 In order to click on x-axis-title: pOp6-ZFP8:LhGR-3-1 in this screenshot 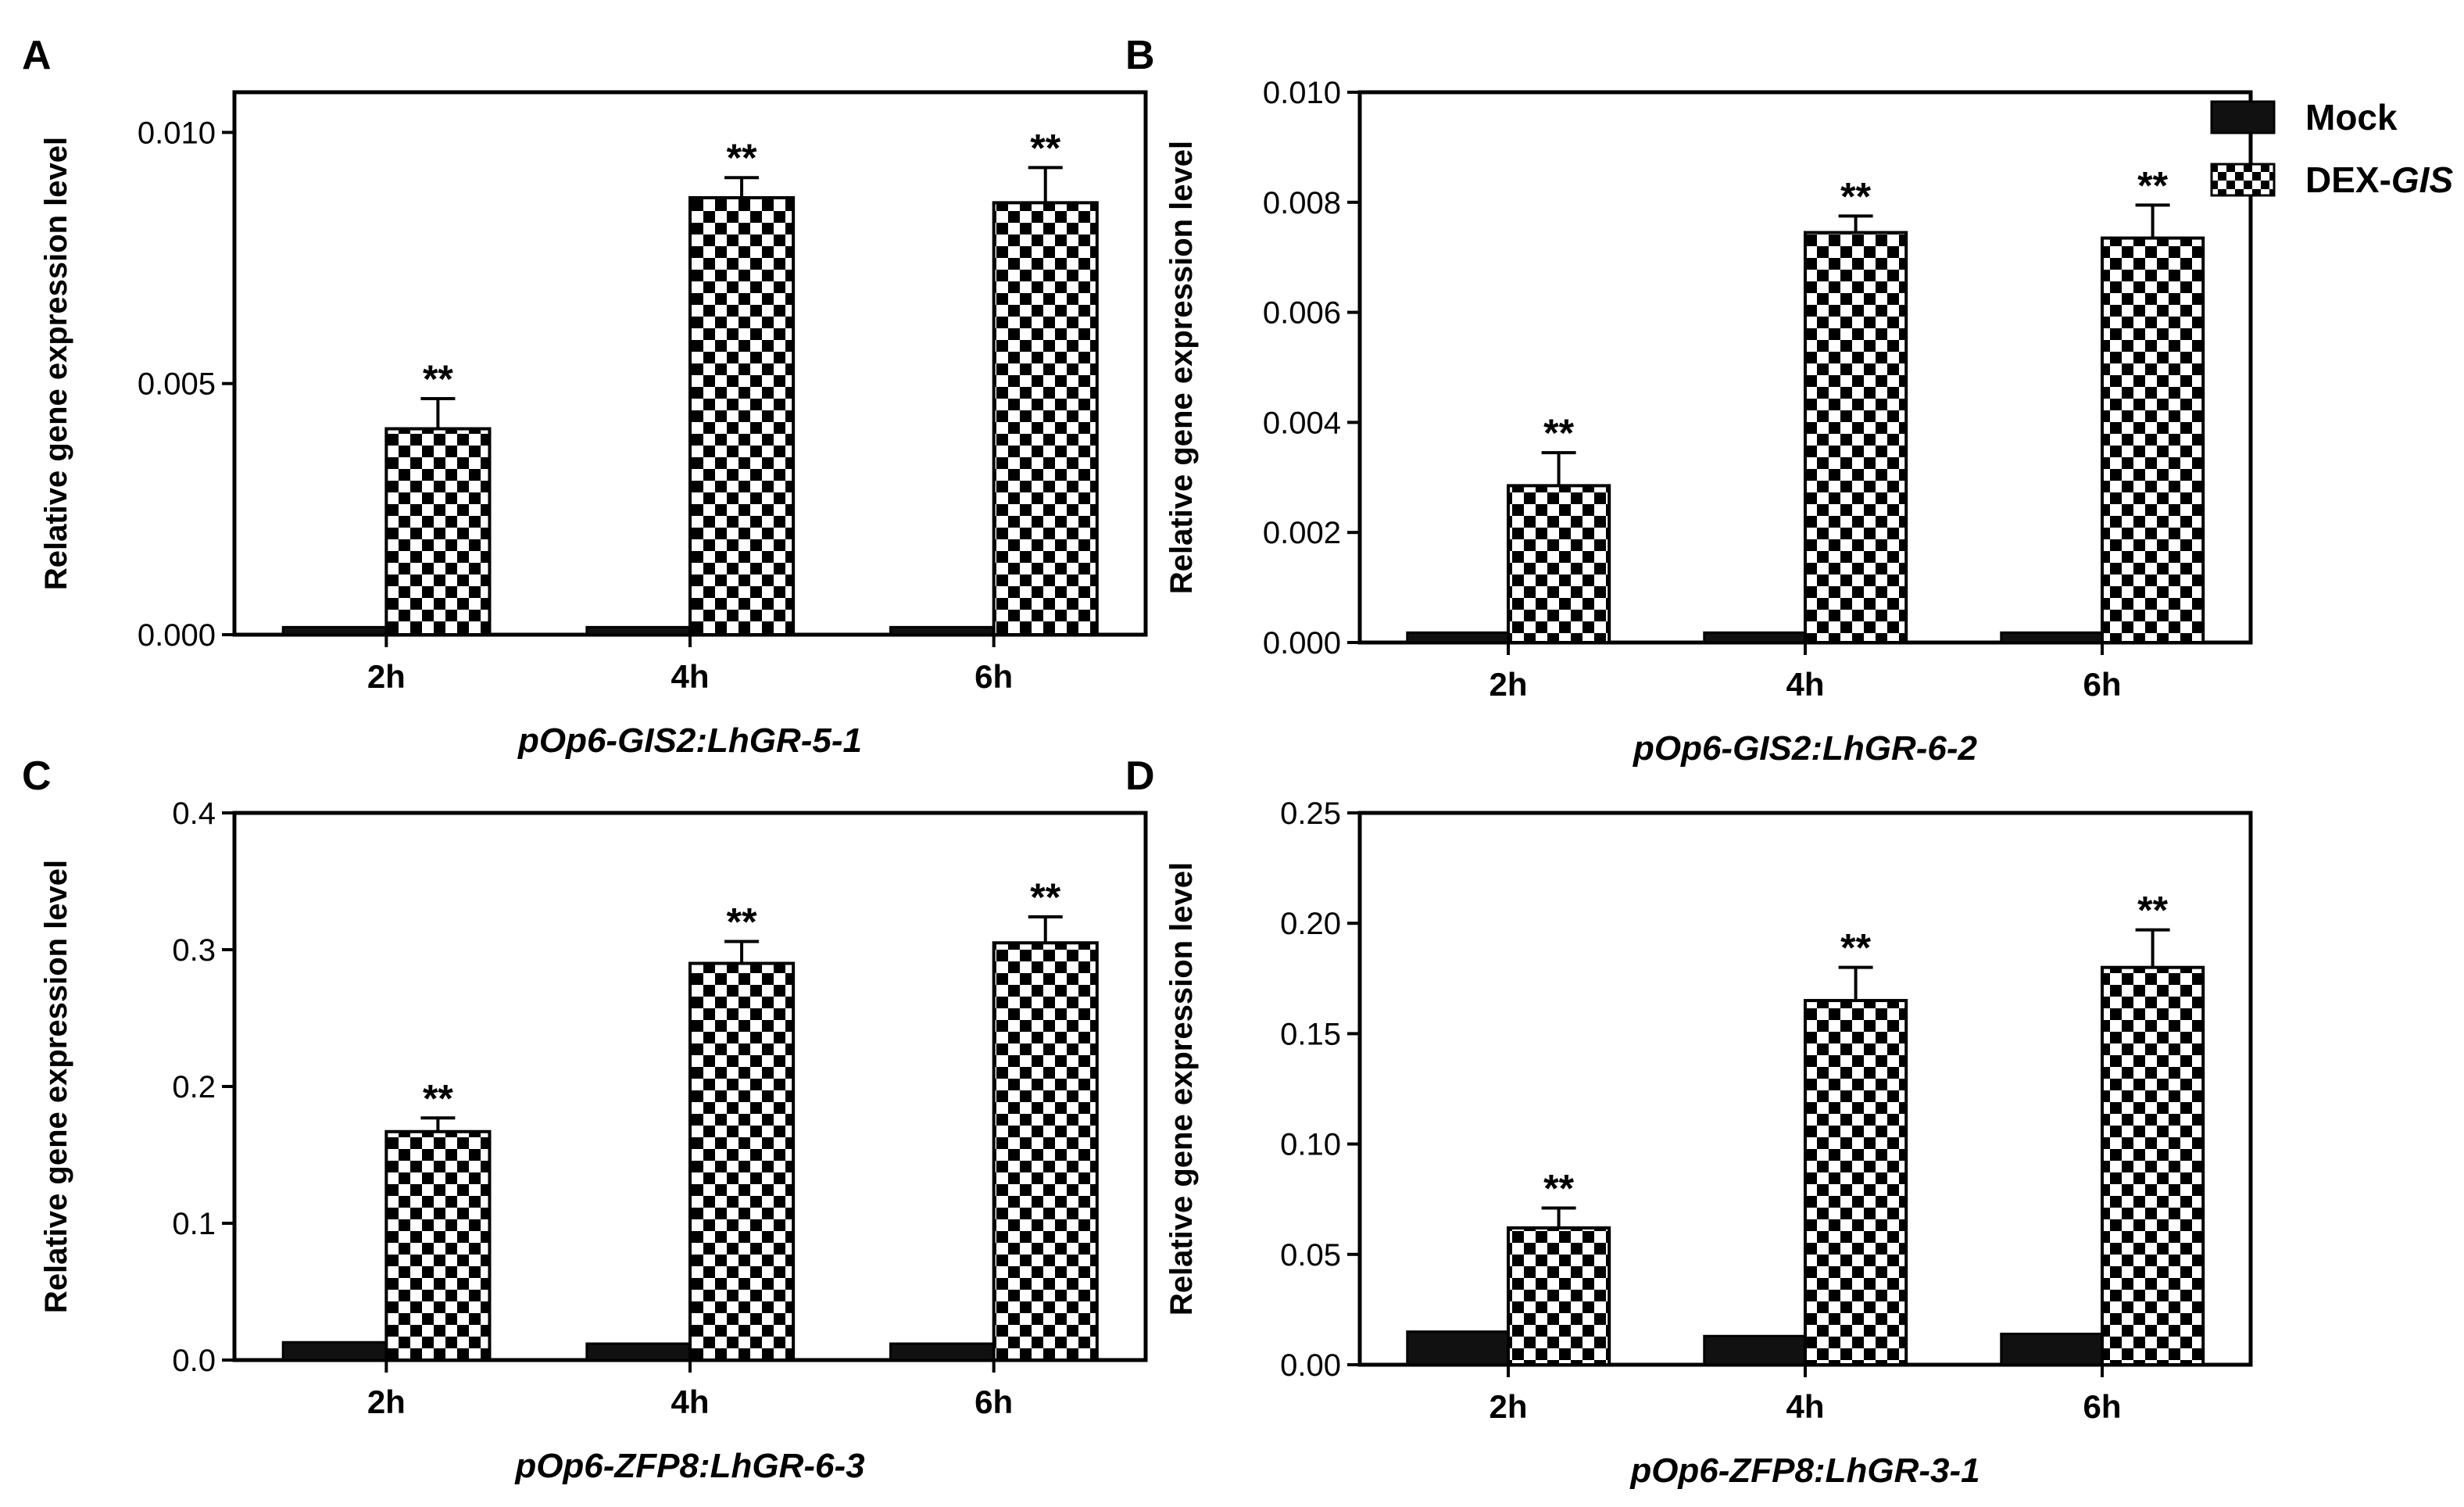, I will do `click(1804, 1471)`.